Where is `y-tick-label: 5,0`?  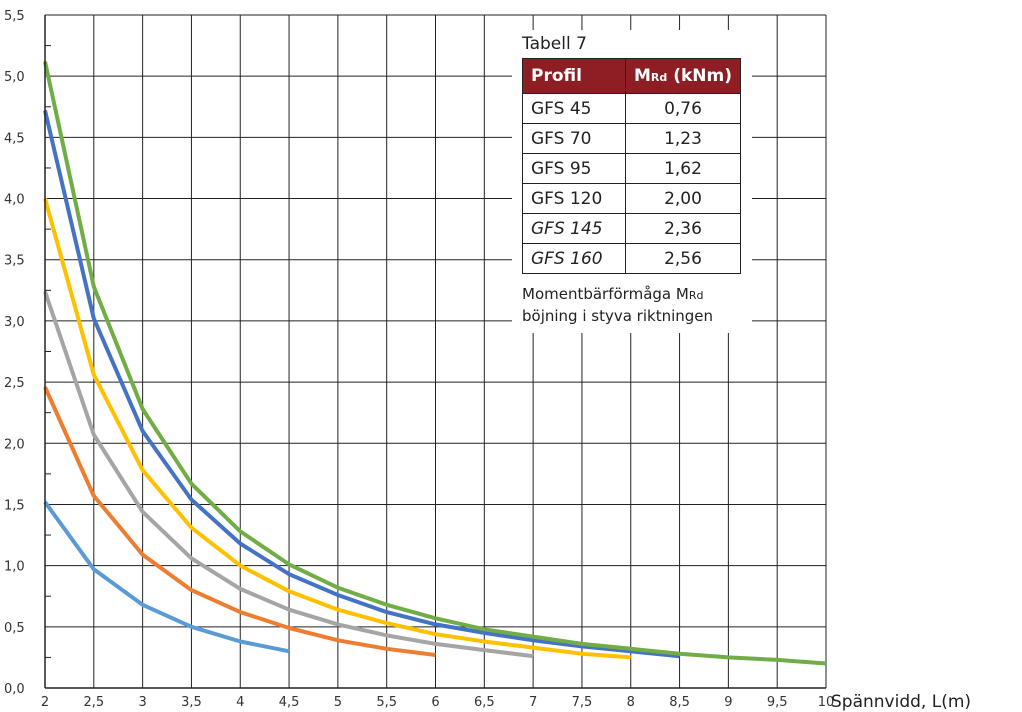 y-tick-label: 5,0 is located at coordinates (14, 77).